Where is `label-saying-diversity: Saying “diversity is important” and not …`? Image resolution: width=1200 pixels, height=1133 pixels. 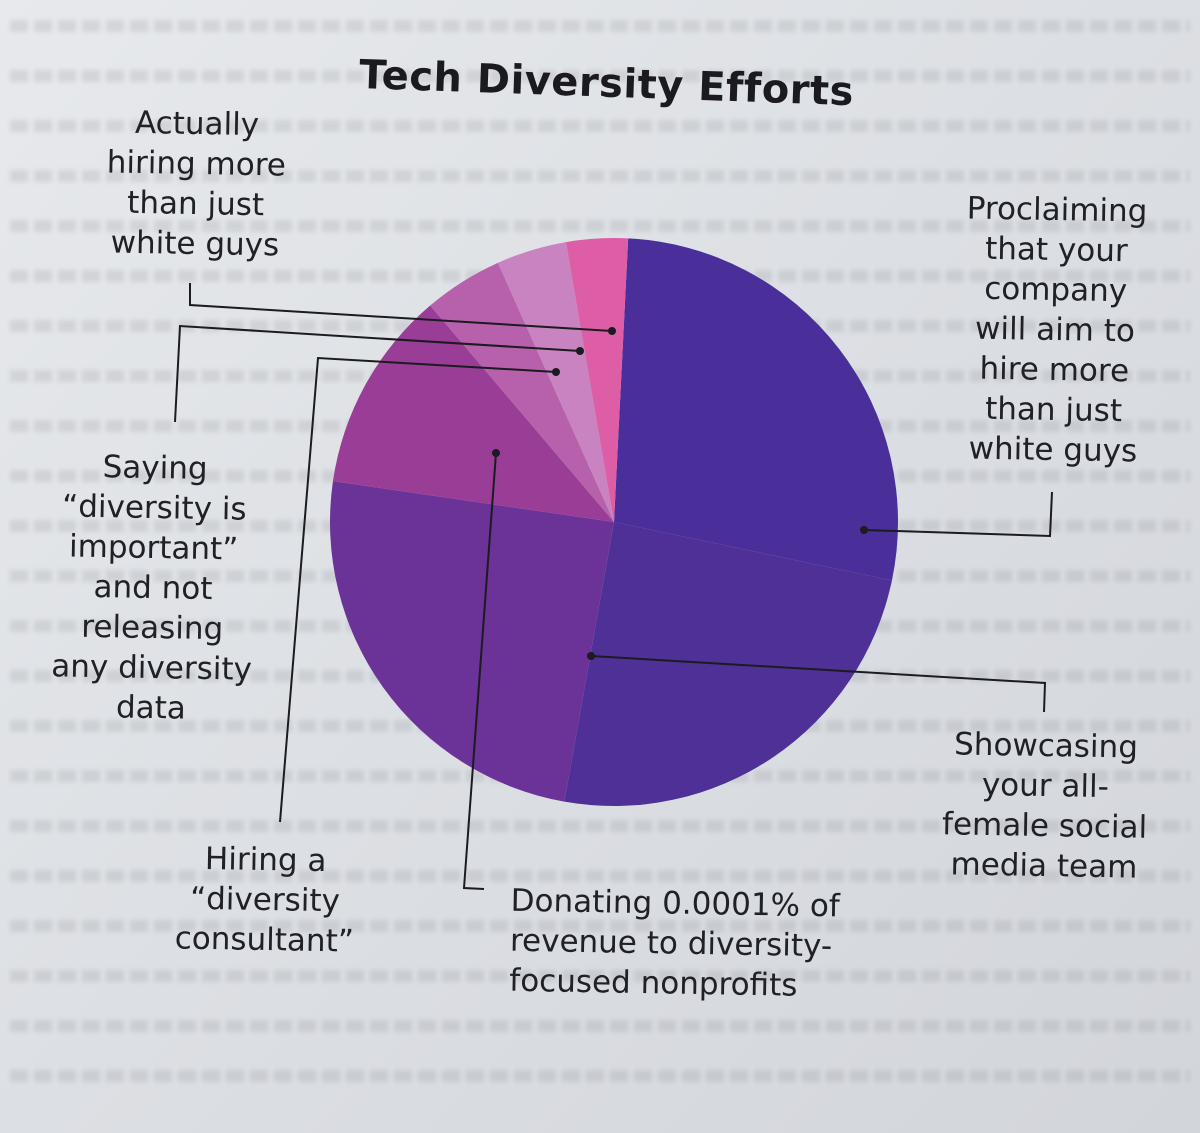
label-saying-diversity: Saying “diversity is important” and not … is located at coordinates (152, 588).